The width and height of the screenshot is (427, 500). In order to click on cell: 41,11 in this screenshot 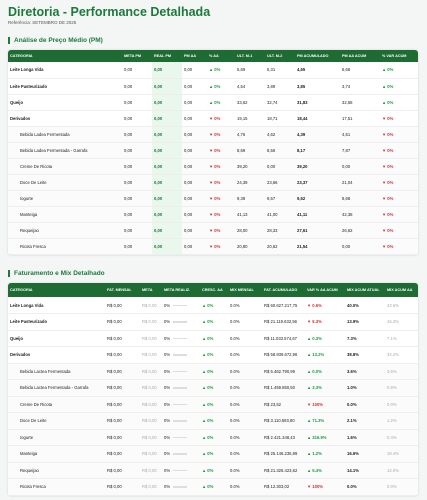, I will do `click(317, 214)`.